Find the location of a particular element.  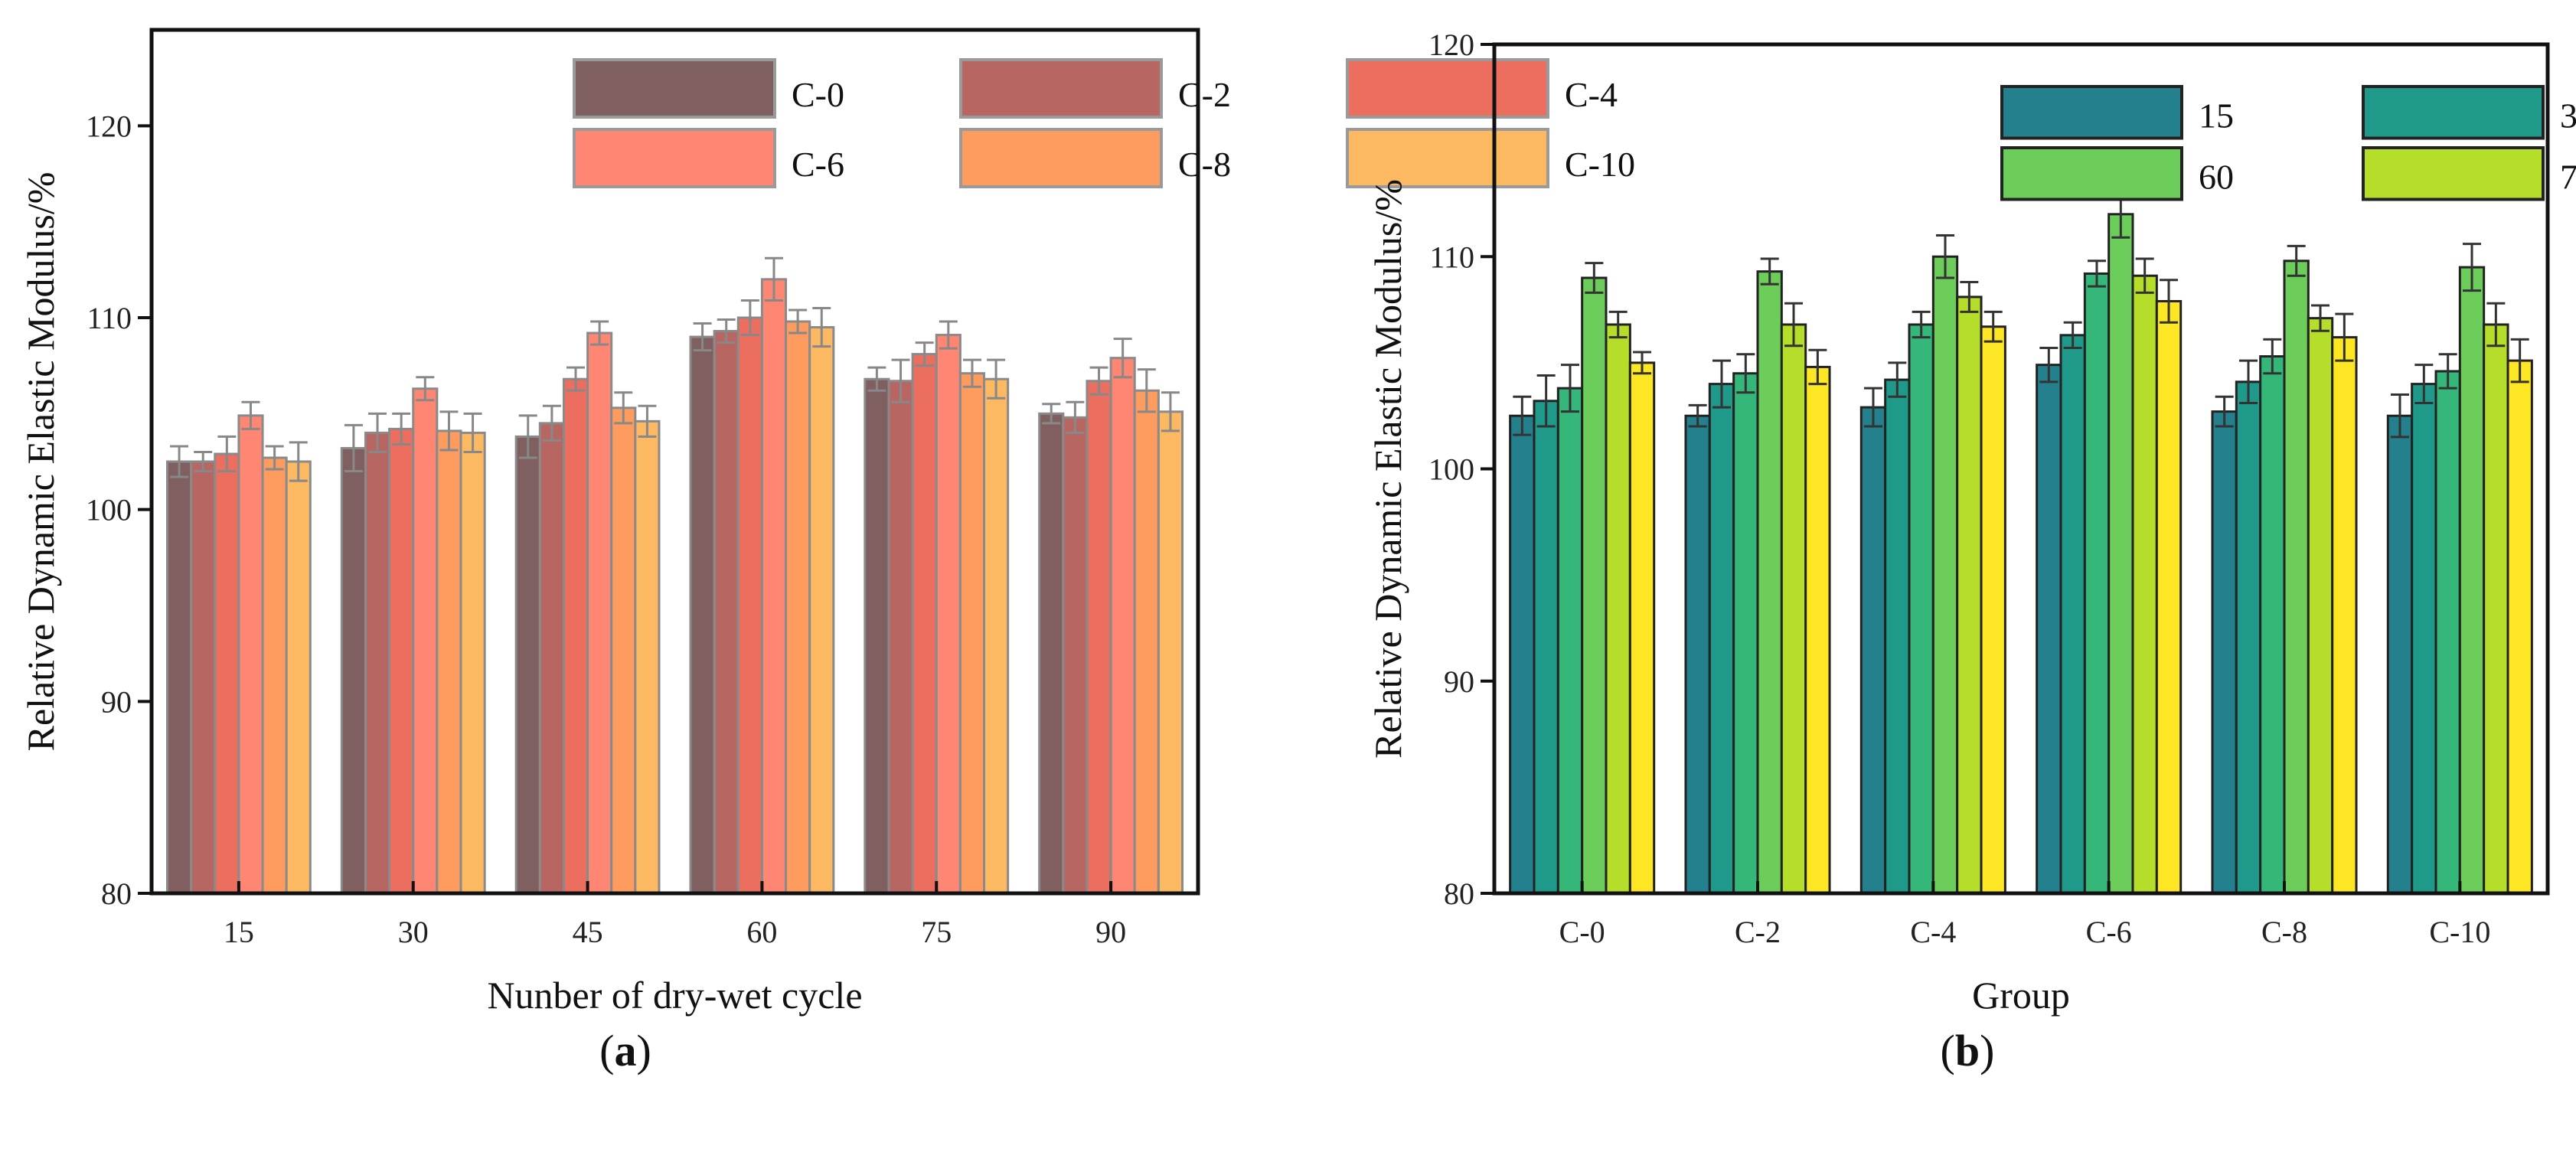

x-axis-title: Nunber of dry-wet cycle is located at coordinates (674, 995).